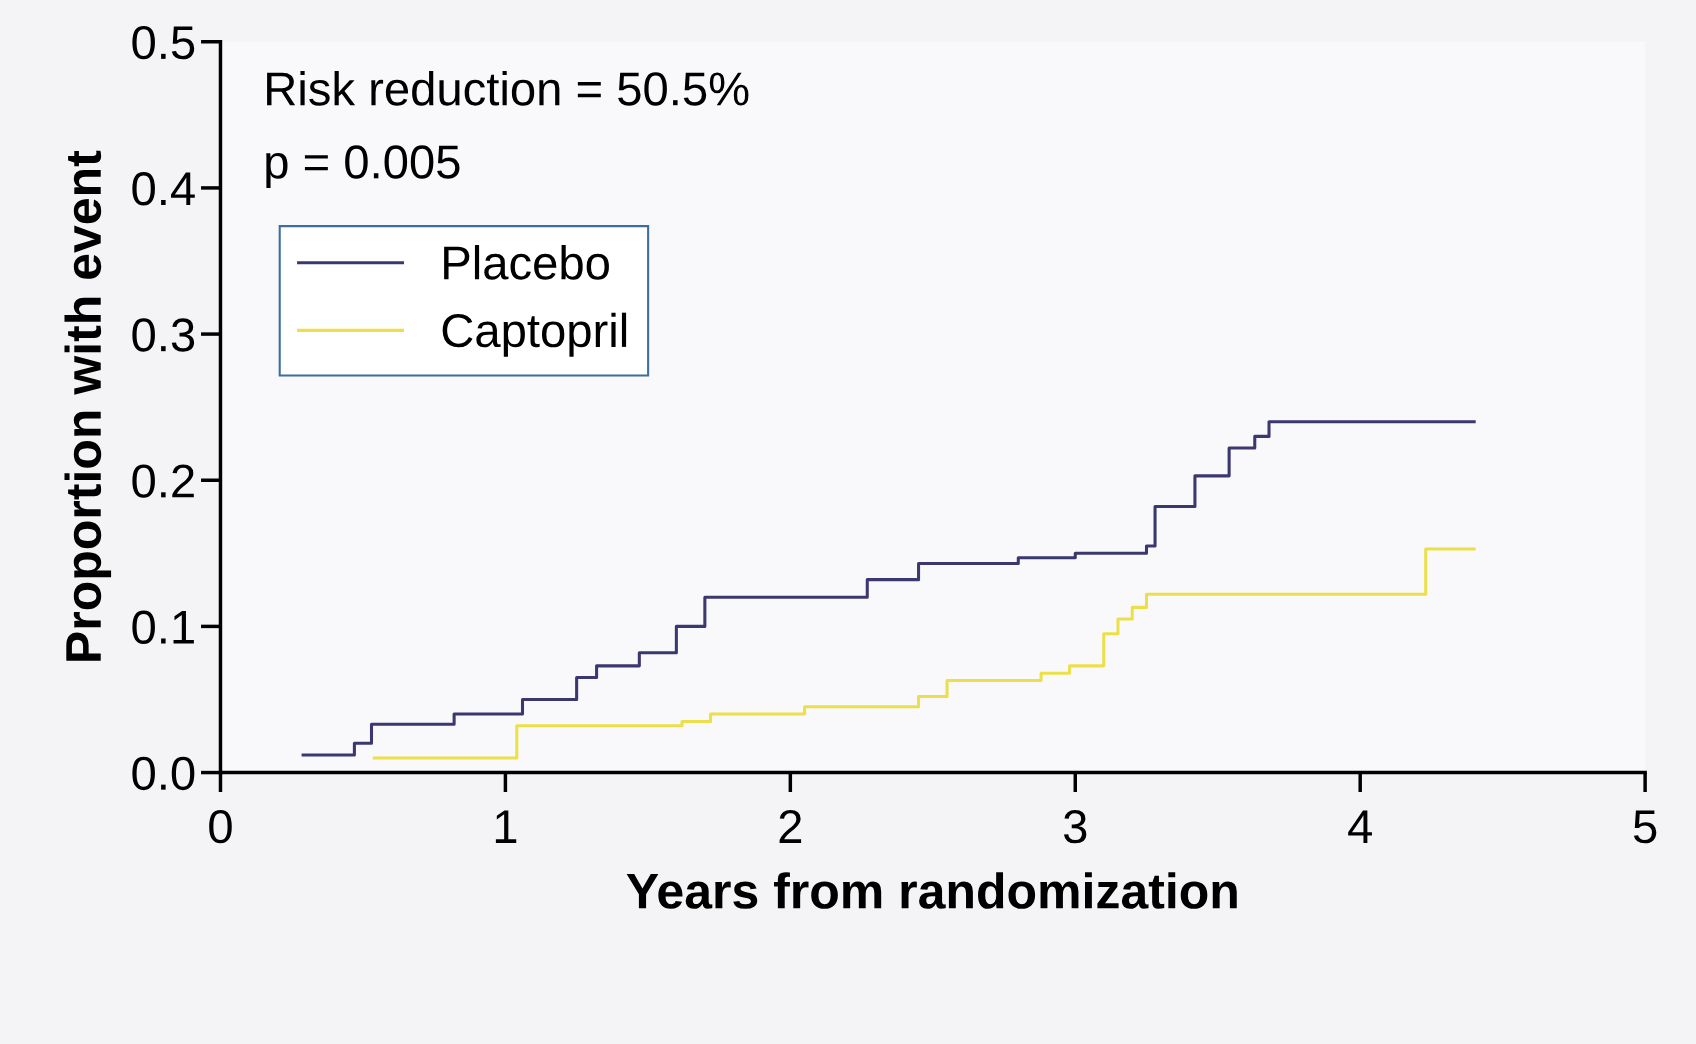 The image size is (1696, 1044). I want to click on x-tick-label: 5, so click(1645, 827).